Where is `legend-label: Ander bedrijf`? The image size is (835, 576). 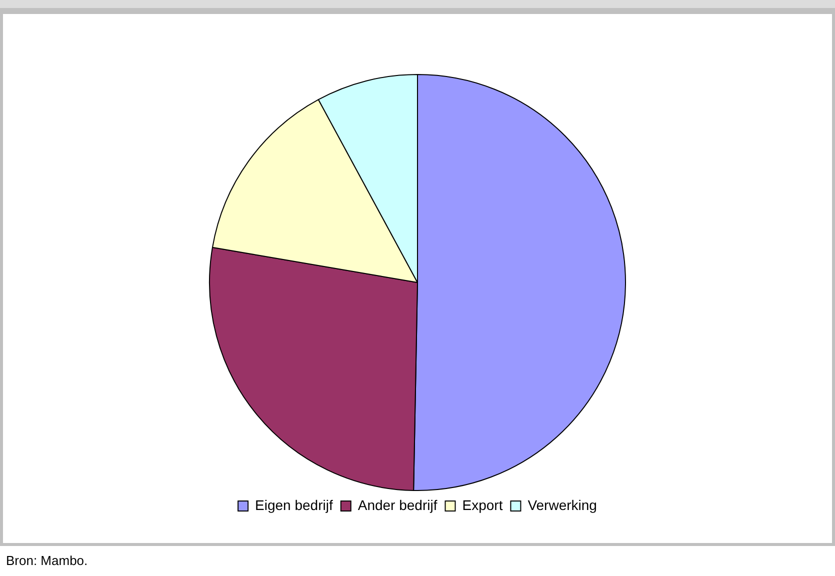 legend-label: Ander bedrijf is located at coordinates (398, 504).